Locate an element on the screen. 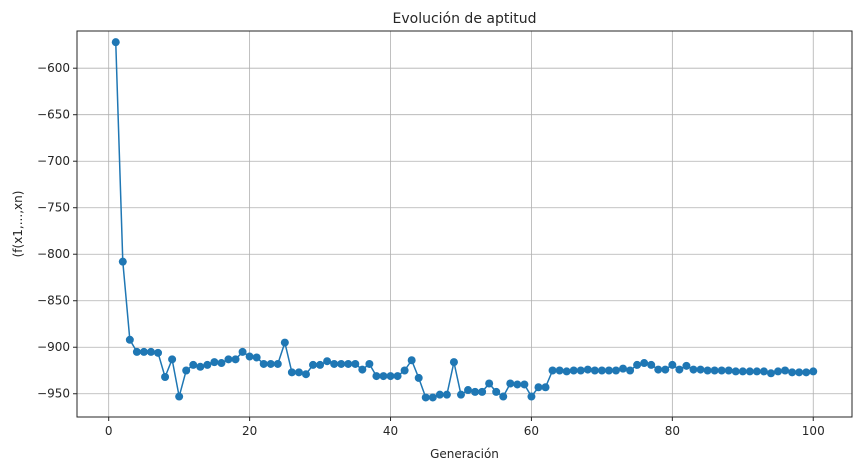 This screenshot has height=471, width=862. y-tick-label: −900 is located at coordinates (53, 347).